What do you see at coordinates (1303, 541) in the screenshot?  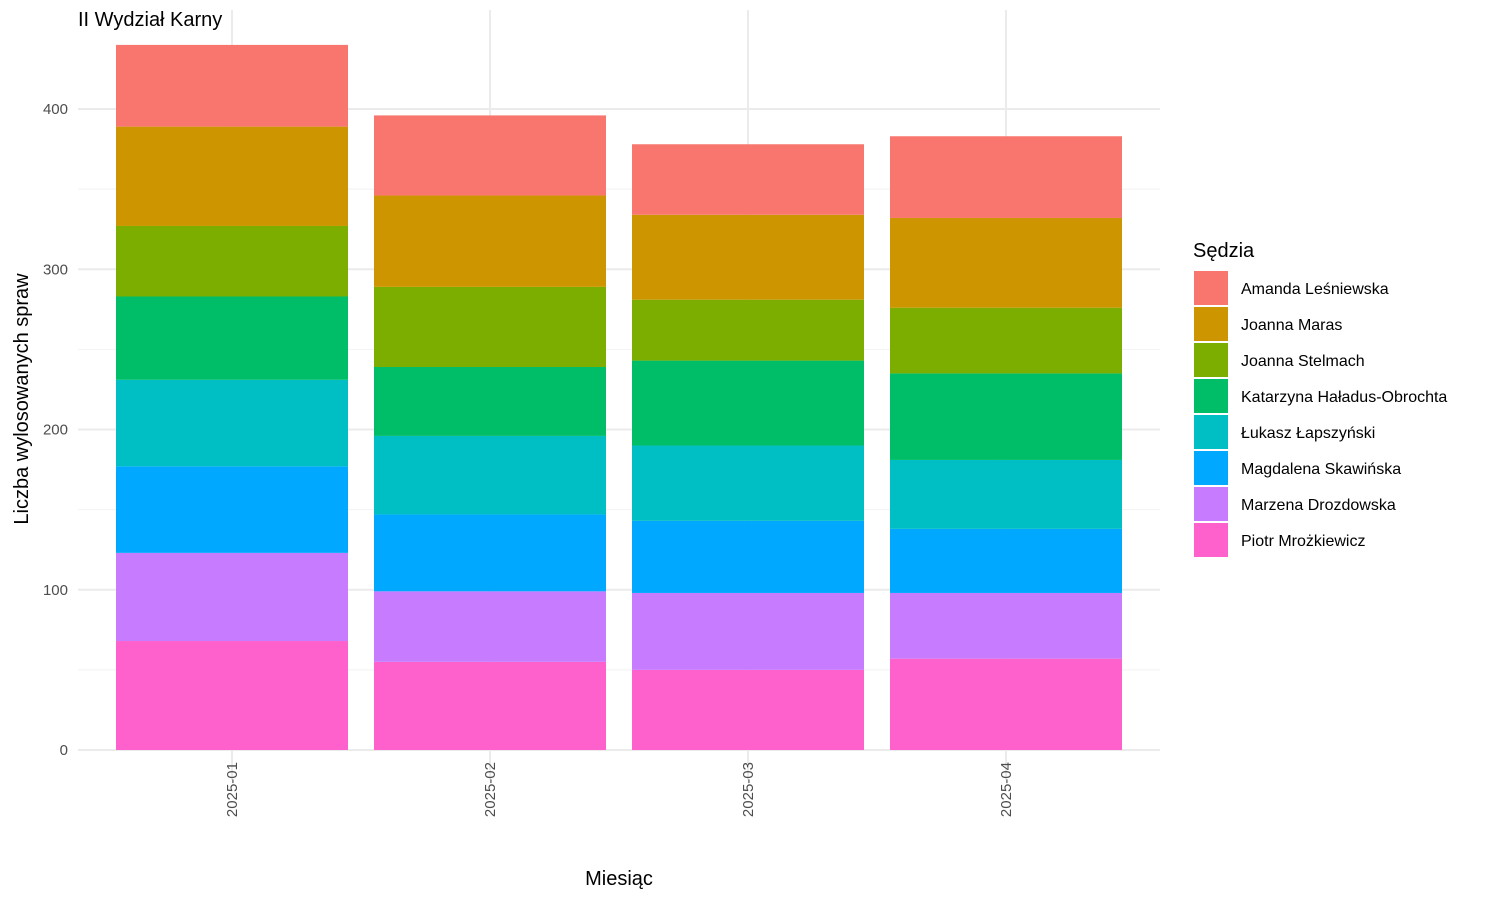 I see `legend-label: Piotr Mrożkiewicz` at bounding box center [1303, 541].